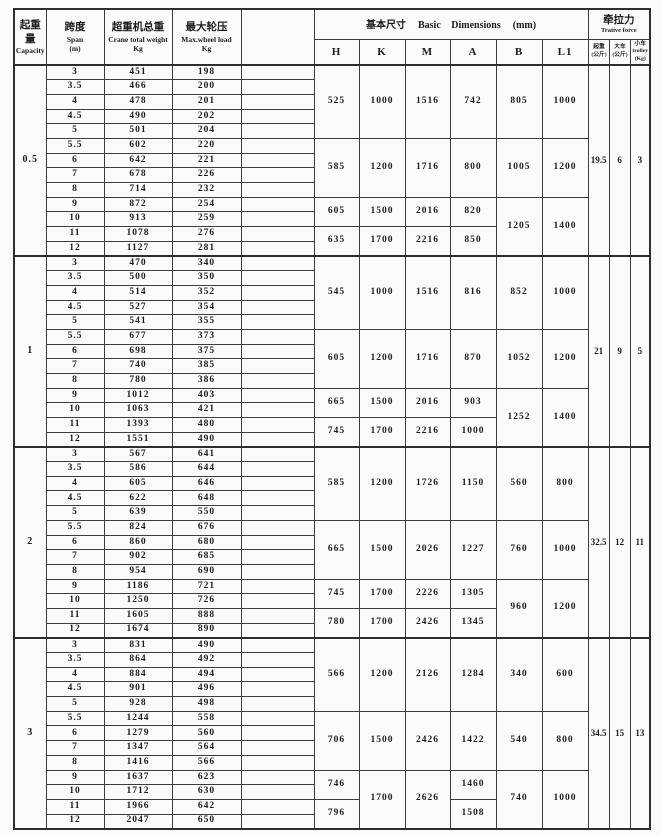 The width and height of the screenshot is (661, 836). I want to click on dim-h-cell: 585, so click(336, 167).